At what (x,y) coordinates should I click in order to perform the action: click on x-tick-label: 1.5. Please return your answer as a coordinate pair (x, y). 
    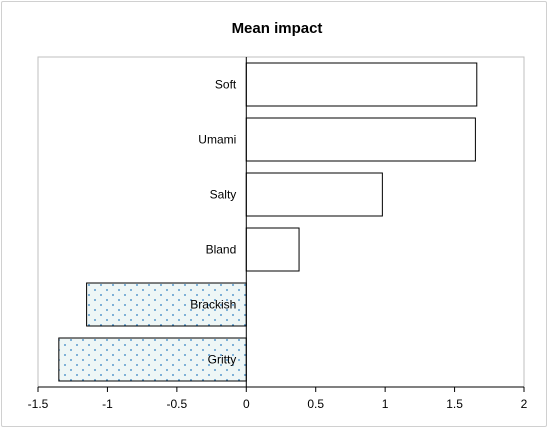
    Looking at the image, I should click on (454, 404).